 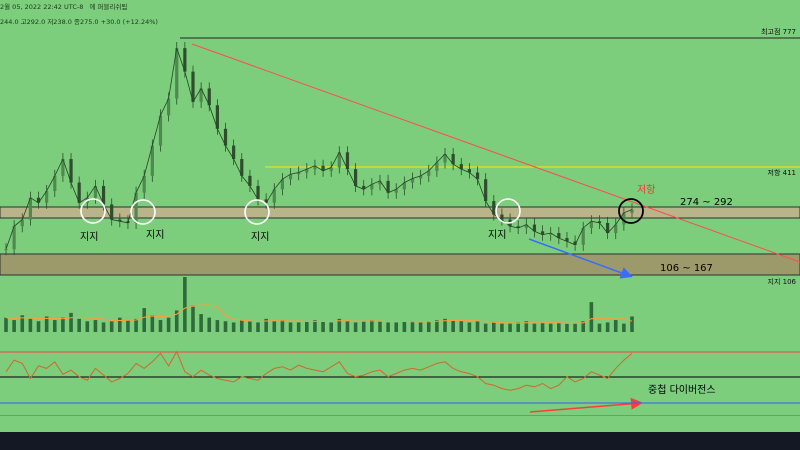 I want to click on resistance-circle, so click(x=631, y=211).